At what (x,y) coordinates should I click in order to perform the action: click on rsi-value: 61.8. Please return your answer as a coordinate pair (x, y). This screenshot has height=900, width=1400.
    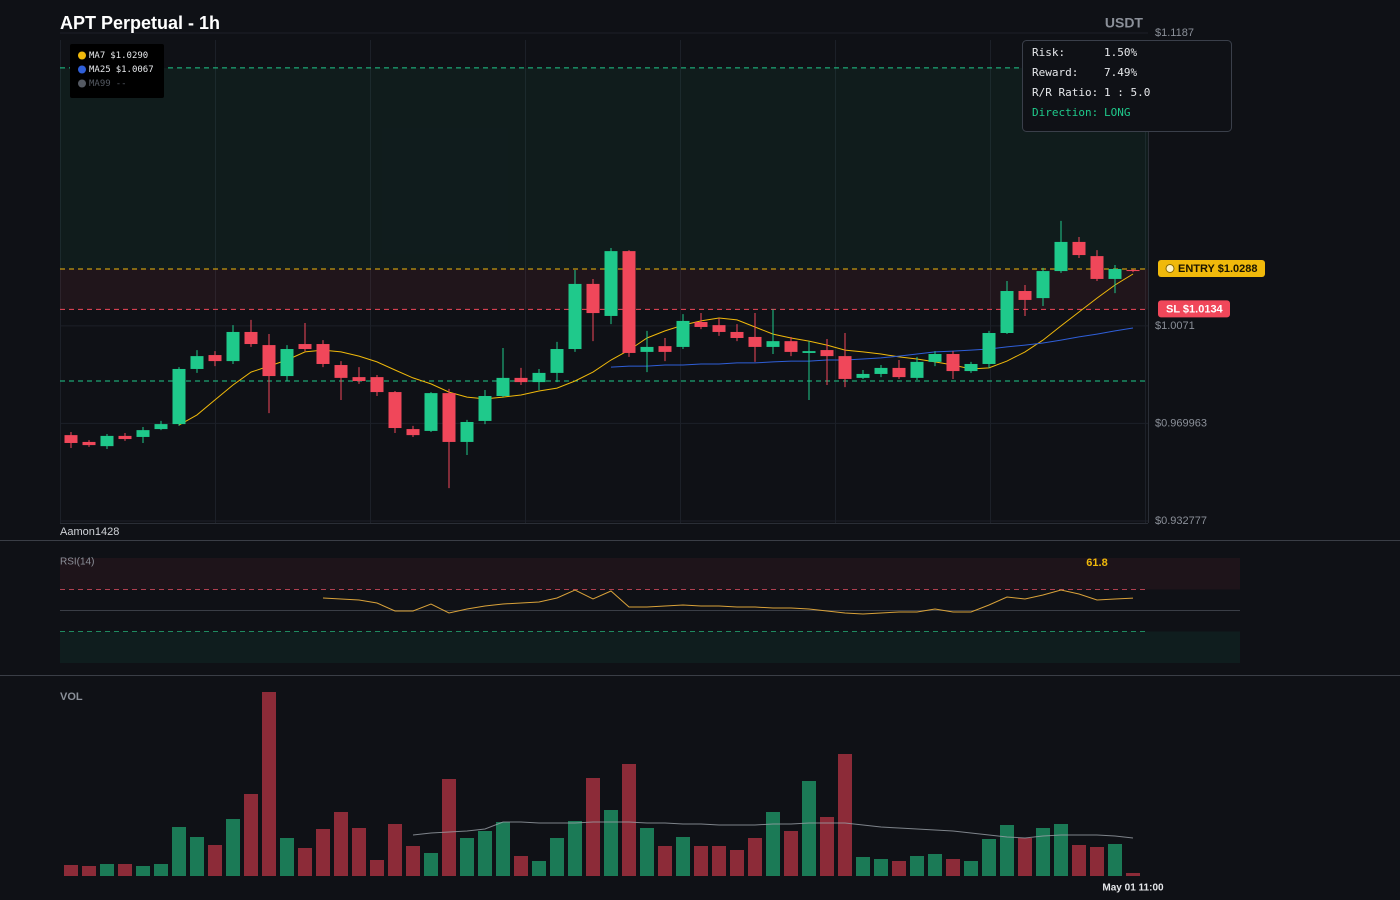
    Looking at the image, I should click on (1096, 563).